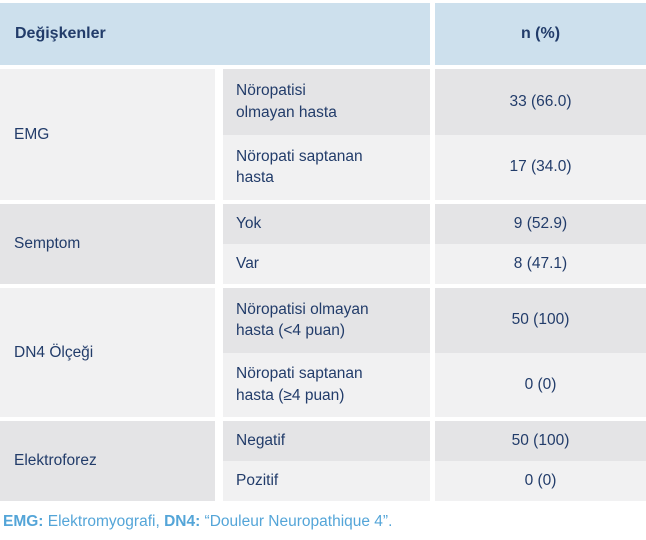 This screenshot has height=540, width=646. Describe the element at coordinates (540, 264) in the screenshot. I see `row-value: 8 (47.1)` at that location.